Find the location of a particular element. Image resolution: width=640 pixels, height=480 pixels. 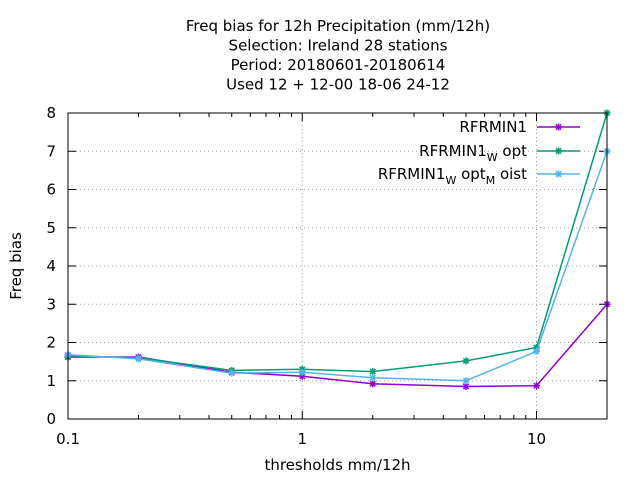

x-tick-label: 0.1 is located at coordinates (68, 439).